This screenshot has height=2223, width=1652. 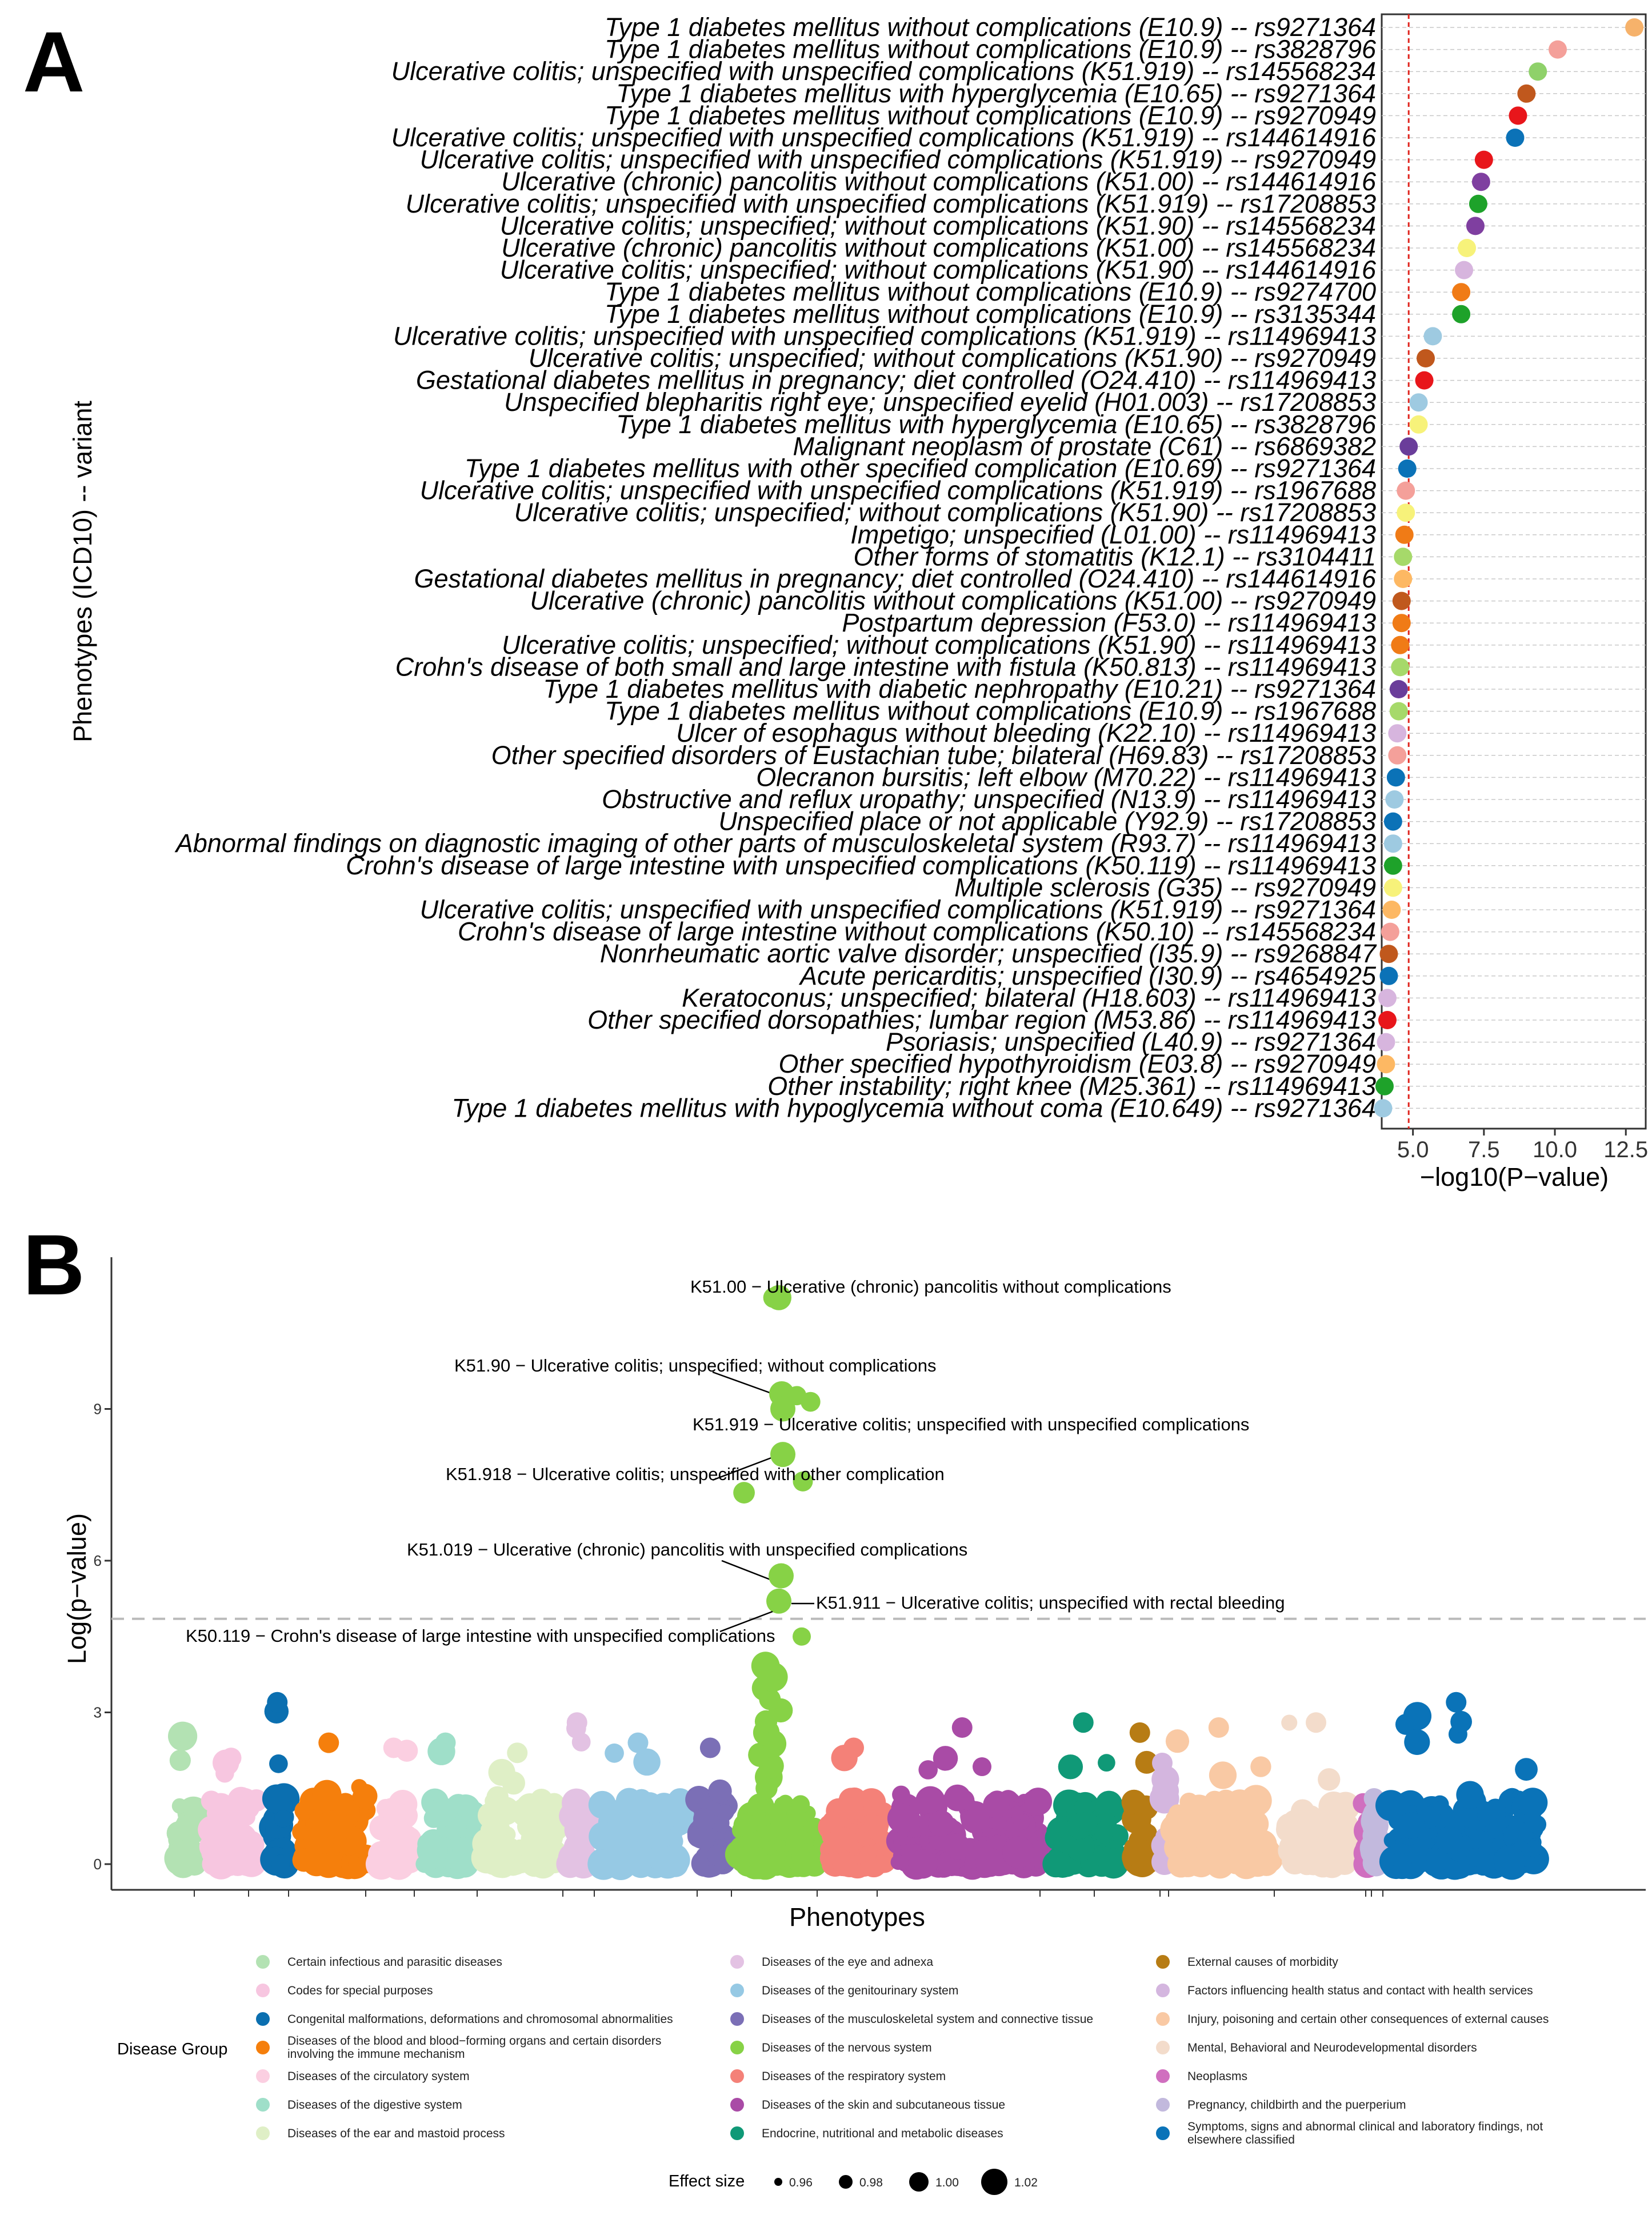 I want to click on panel-b-y-axis-title: Log(p−value), so click(x=76, y=1589).